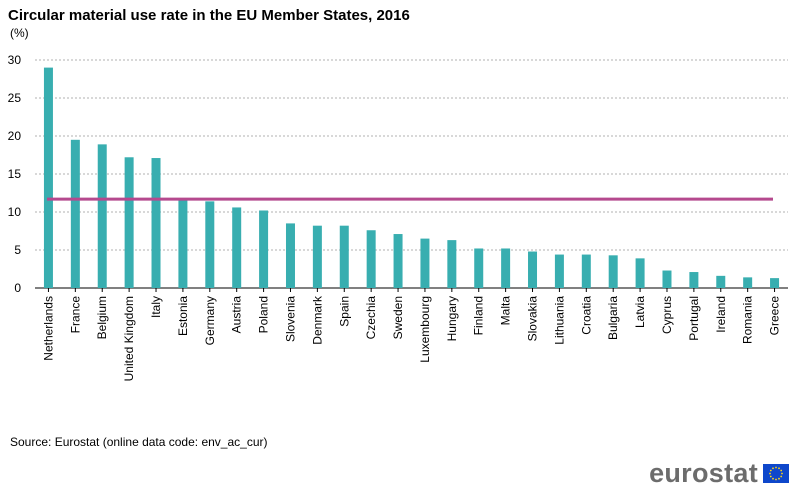  What do you see at coordinates (15, 60) in the screenshot?
I see `y-tick-label: 30` at bounding box center [15, 60].